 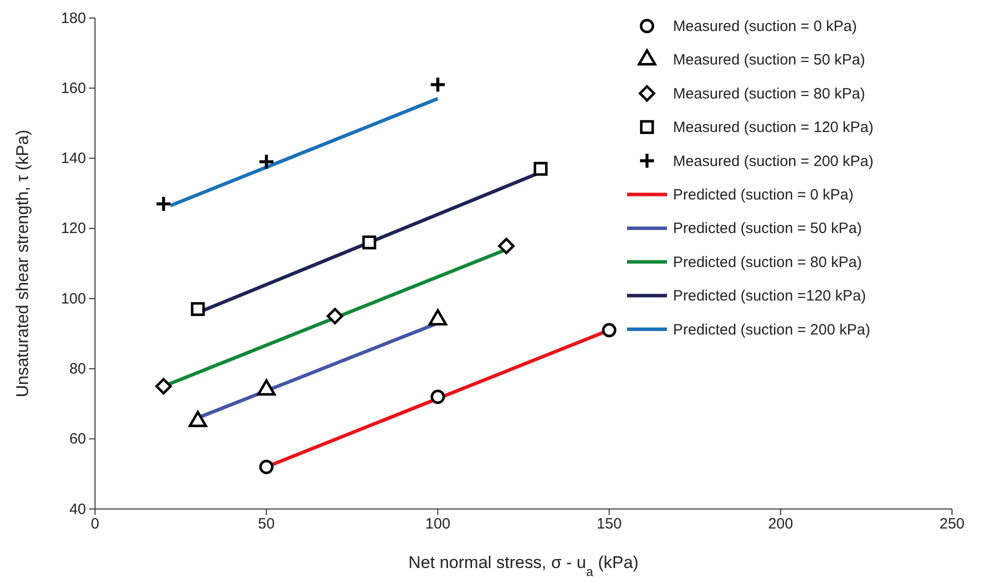 I want to click on y-tick-label: 160, so click(x=73, y=88).